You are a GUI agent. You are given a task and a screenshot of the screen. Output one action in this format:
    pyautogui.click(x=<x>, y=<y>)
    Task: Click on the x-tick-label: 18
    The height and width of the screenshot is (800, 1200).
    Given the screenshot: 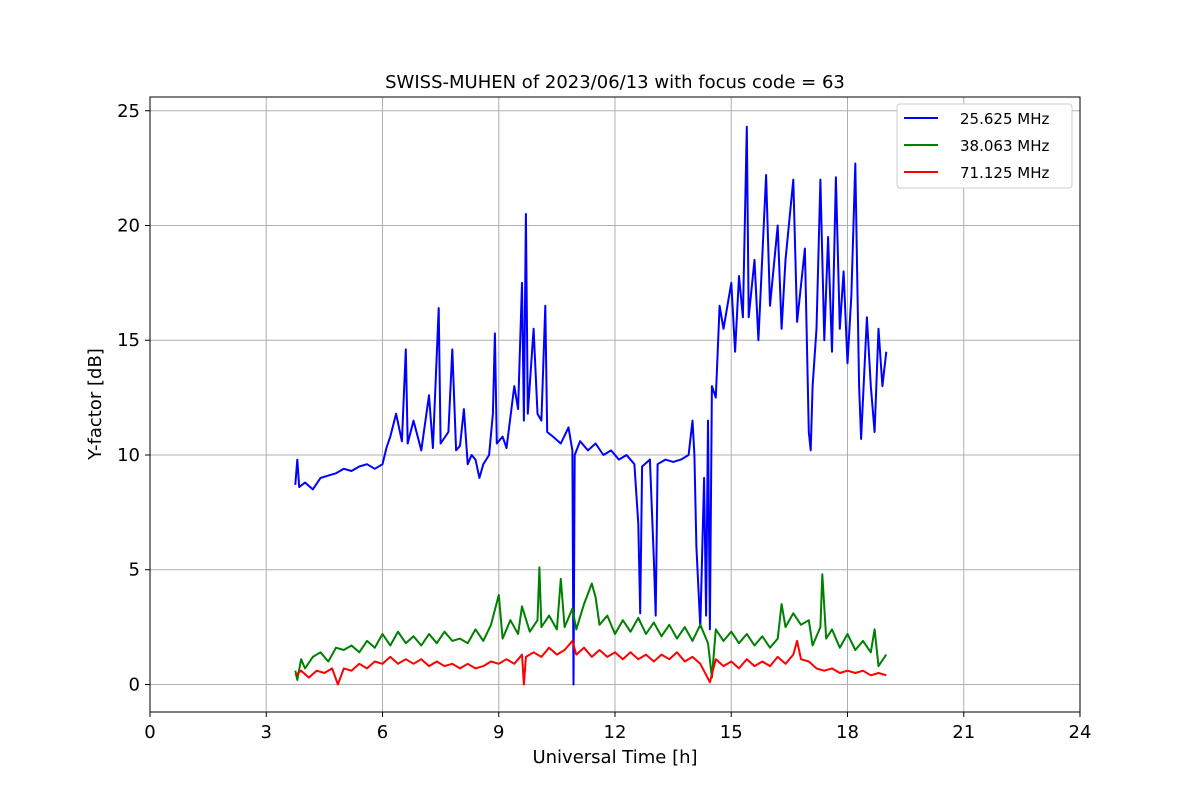 What is the action you would take?
    pyautogui.click(x=847, y=732)
    